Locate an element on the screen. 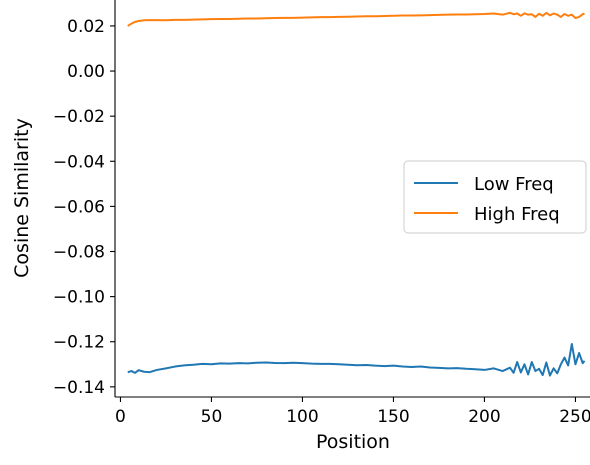  legend-frame is located at coordinates (495, 197).